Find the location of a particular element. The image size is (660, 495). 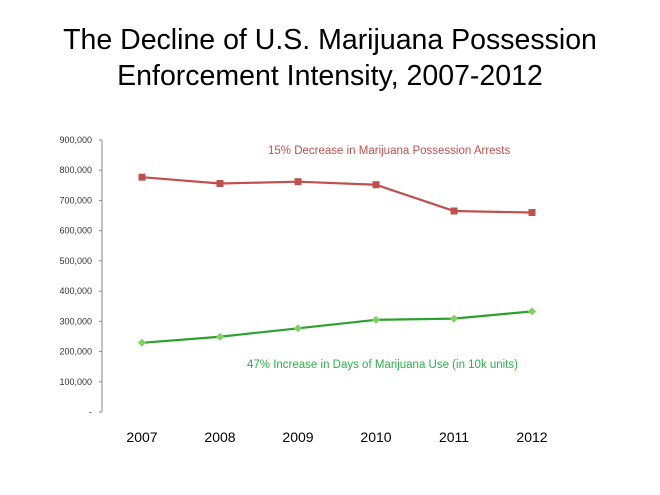

y-tick-label: 600,000 is located at coordinates (75, 231).